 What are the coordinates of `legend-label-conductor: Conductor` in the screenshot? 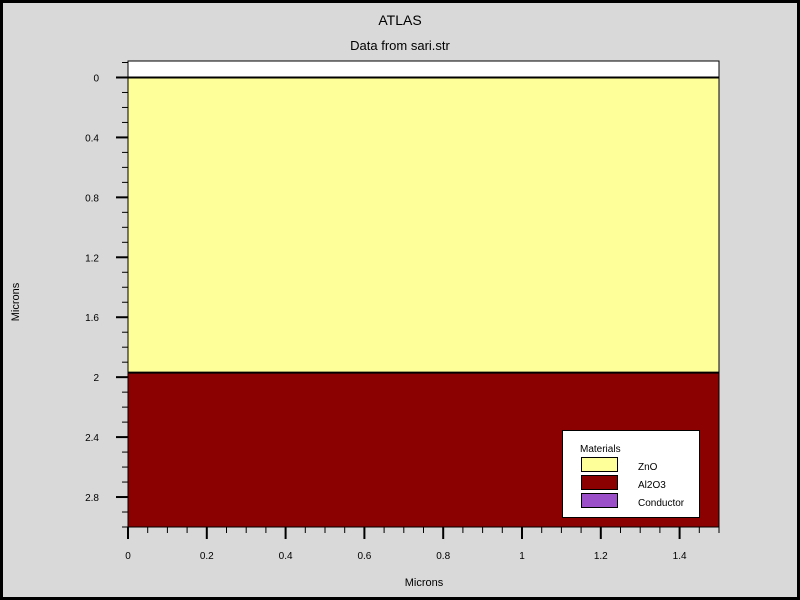 It's located at (661, 503).